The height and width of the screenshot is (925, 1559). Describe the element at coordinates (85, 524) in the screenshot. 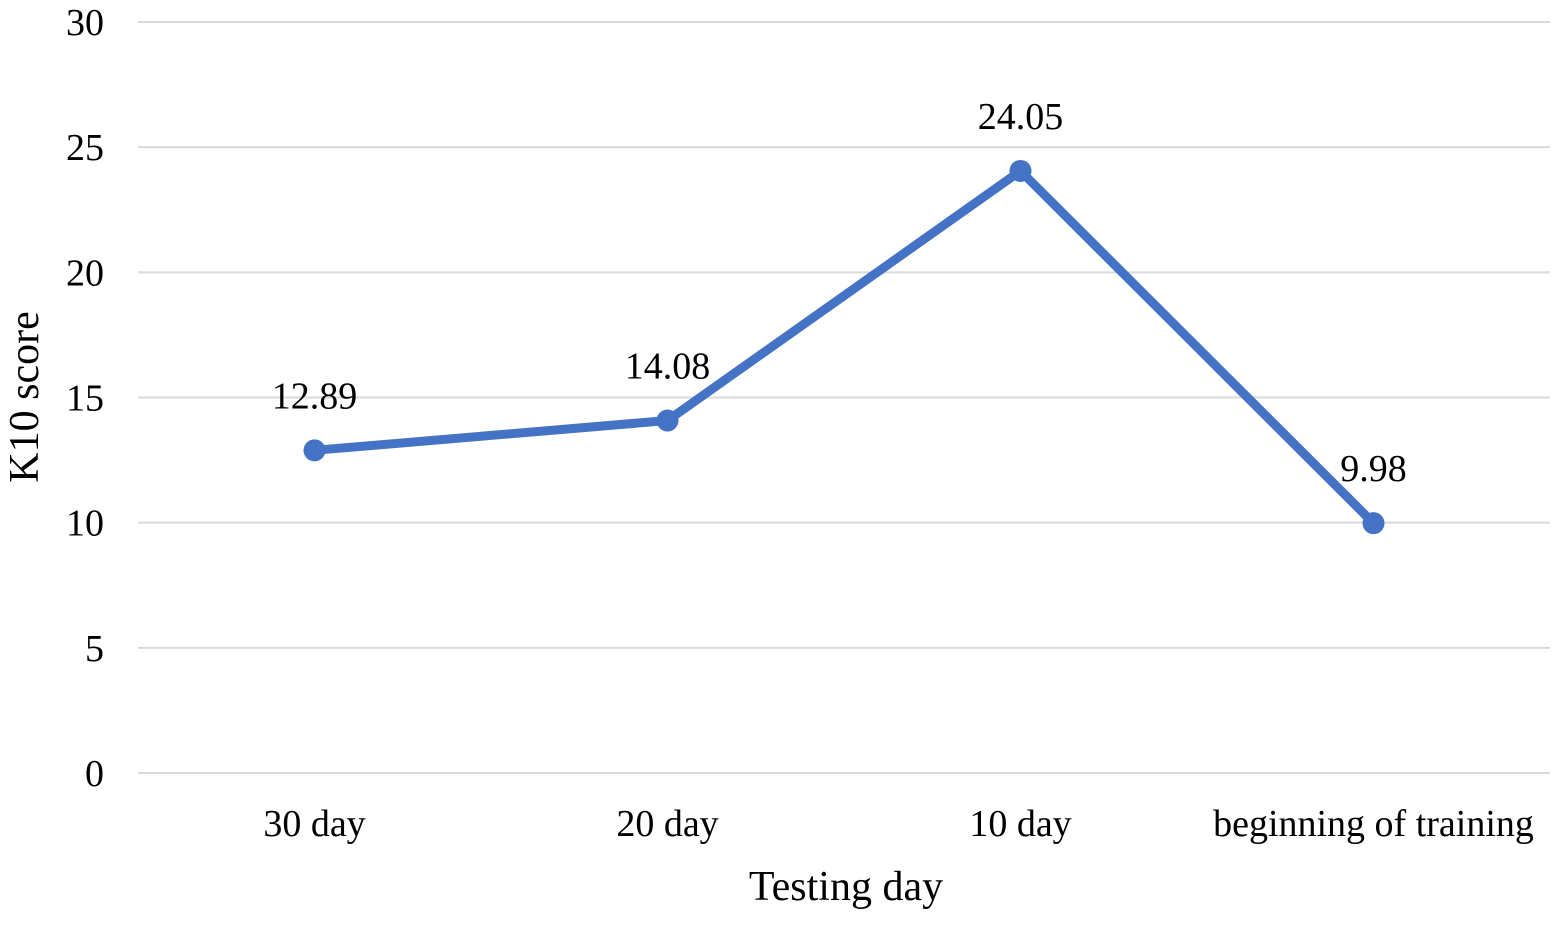

I see `y-tick-label: 10` at that location.